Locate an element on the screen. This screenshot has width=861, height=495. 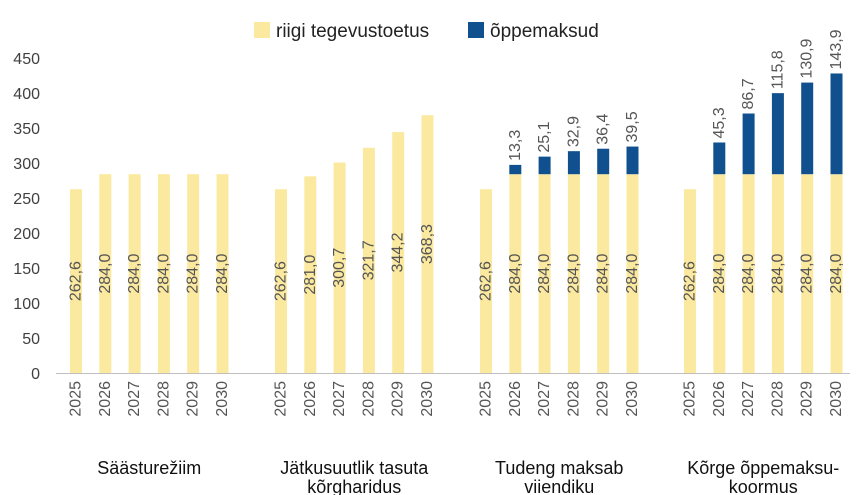
y-axis: 0 50 100 150 200 250 300 350 400 450 is located at coordinates (26, 217).